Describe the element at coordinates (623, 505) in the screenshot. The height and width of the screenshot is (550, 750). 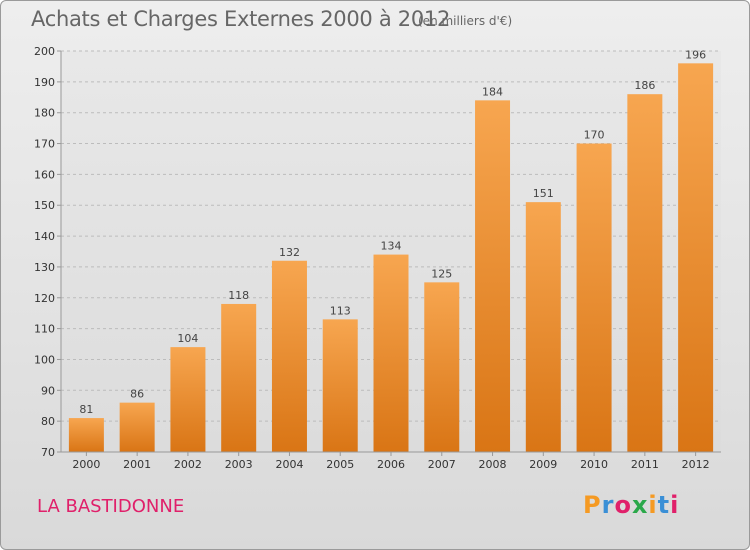
I see `logo-letter: o` at that location.